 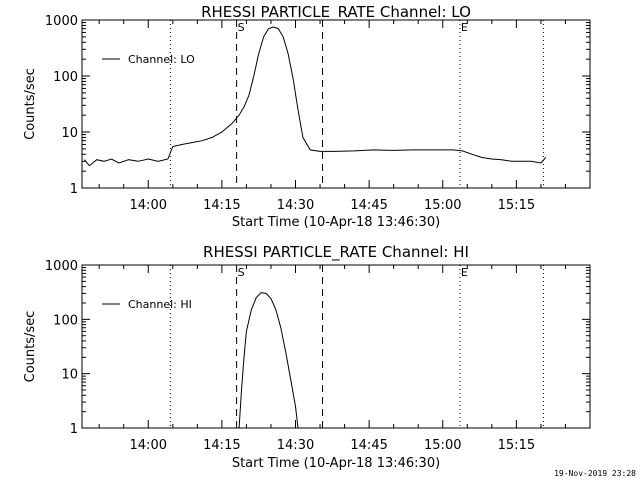 I want to click on legend-entry: Channel: LO, so click(x=161, y=59).